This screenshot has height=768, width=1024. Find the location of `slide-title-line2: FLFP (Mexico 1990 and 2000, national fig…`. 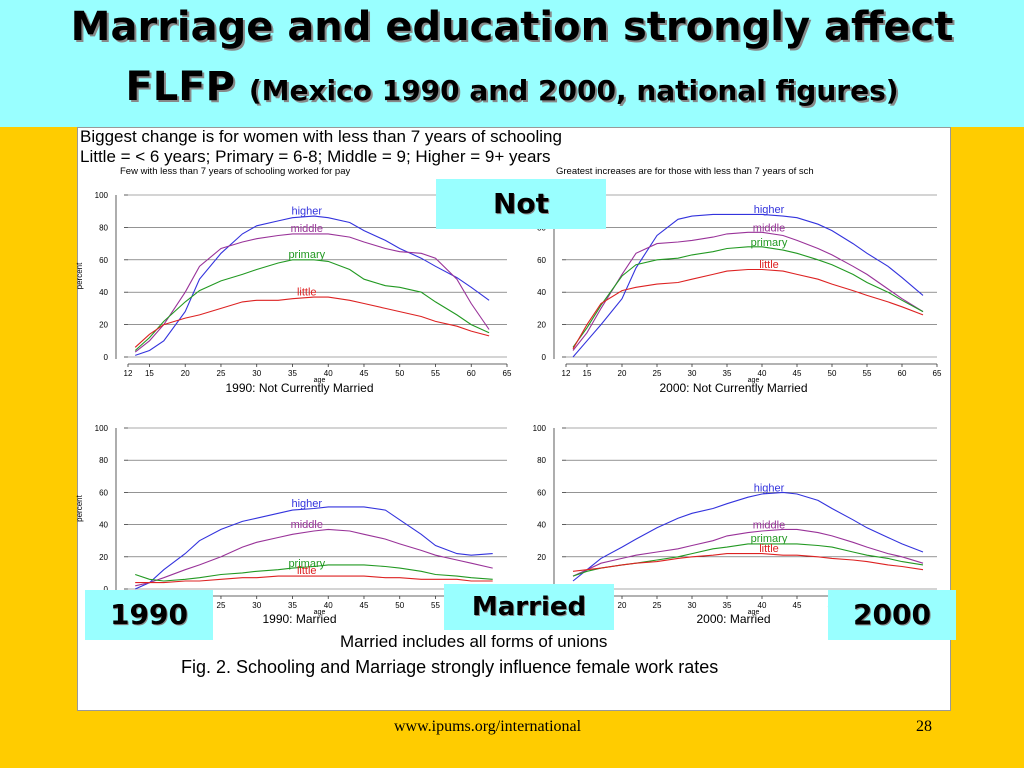

slide-title-line2: FLFP (Mexico 1990 and 2000, national fig… is located at coordinates (512, 87).